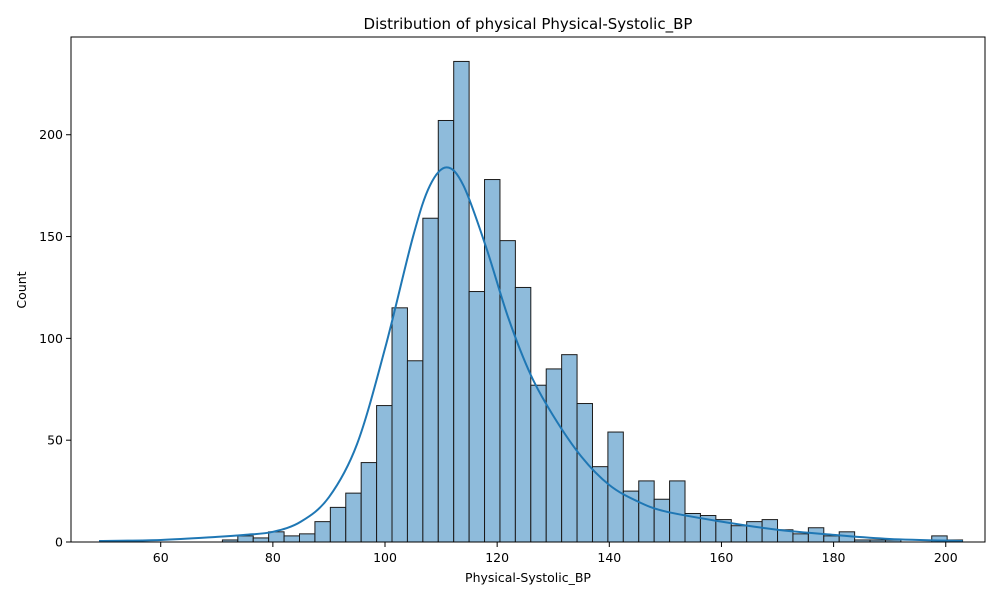  Describe the element at coordinates (946, 557) in the screenshot. I see `x-tick-label: 200` at that location.